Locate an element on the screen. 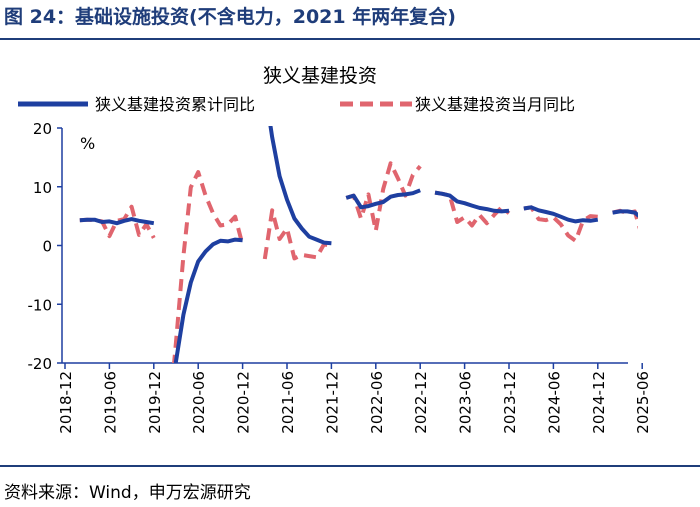  x-tick-label: 2025-06 is located at coordinates (643, 402).